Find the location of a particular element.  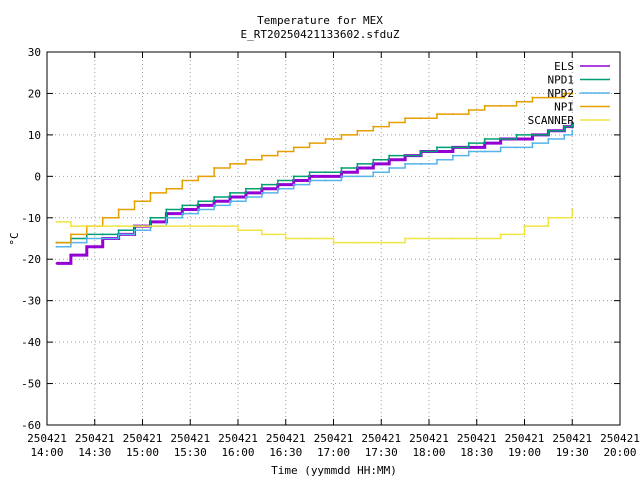

x-tick-label-time: 19:00 is located at coordinates (524, 452).